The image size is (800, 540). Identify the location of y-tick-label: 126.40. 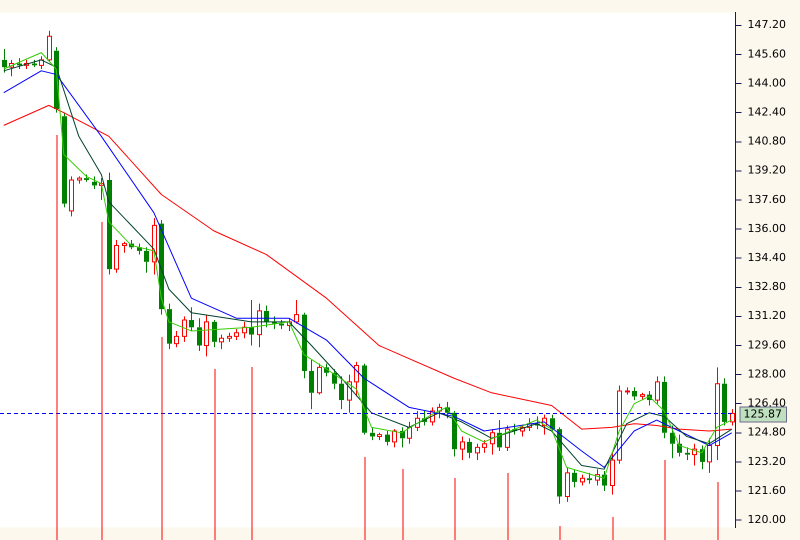
(767, 403).